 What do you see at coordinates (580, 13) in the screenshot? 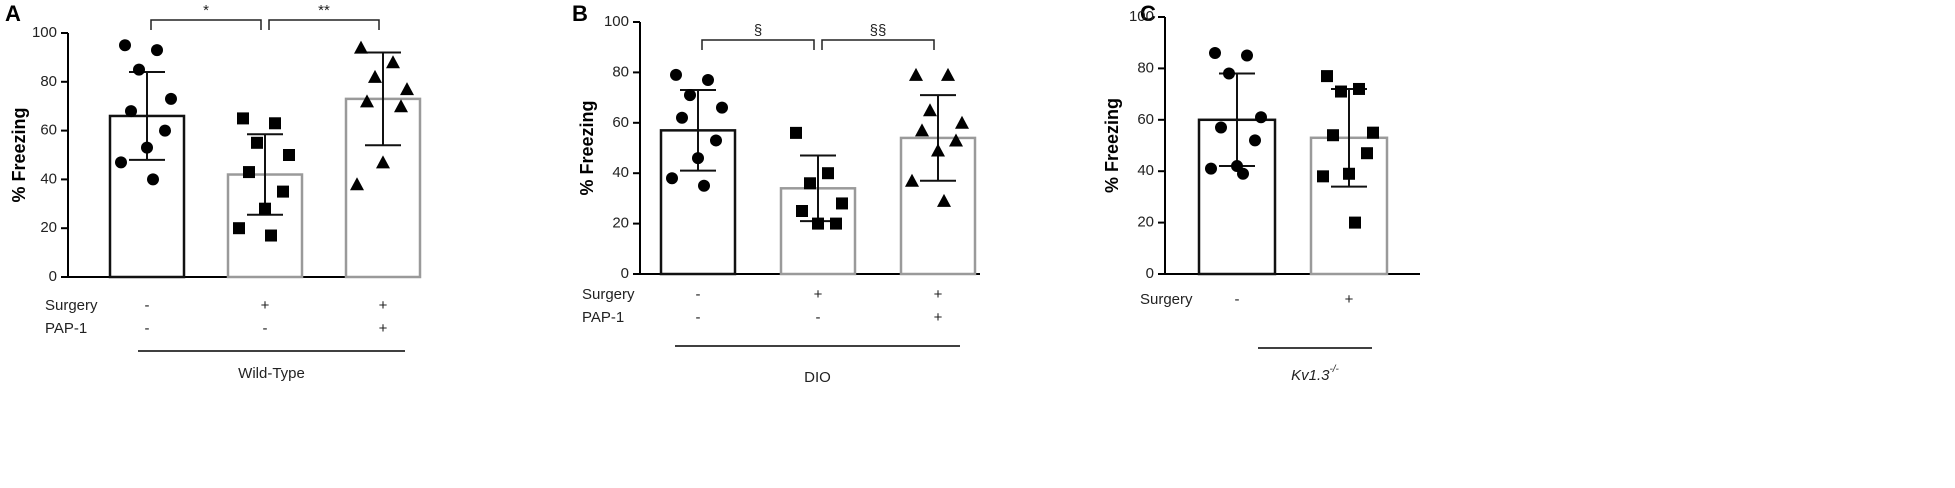
I see `panel-label: B` at bounding box center [580, 13].